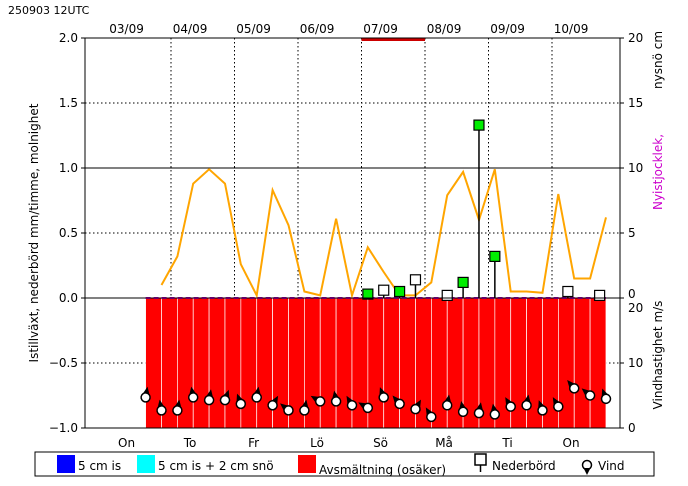  Describe the element at coordinates (376, 401) in the screenshot. I see `wind-series` at that location.